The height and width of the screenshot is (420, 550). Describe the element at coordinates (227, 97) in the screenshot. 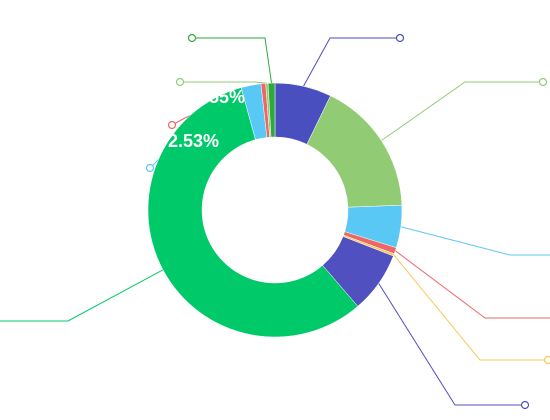

I see `slice-label: 55%` at that location.